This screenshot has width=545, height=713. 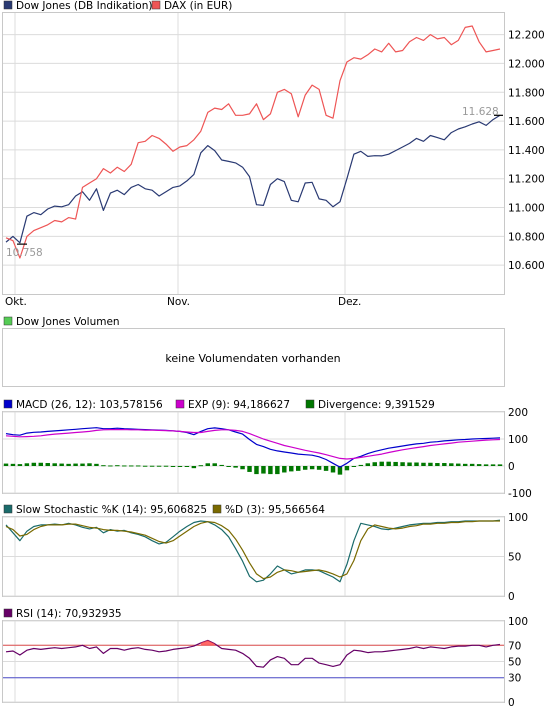 What do you see at coordinates (239, 405) in the screenshot?
I see `legend-label-exp: EXP (9): 94,186627` at bounding box center [239, 405].